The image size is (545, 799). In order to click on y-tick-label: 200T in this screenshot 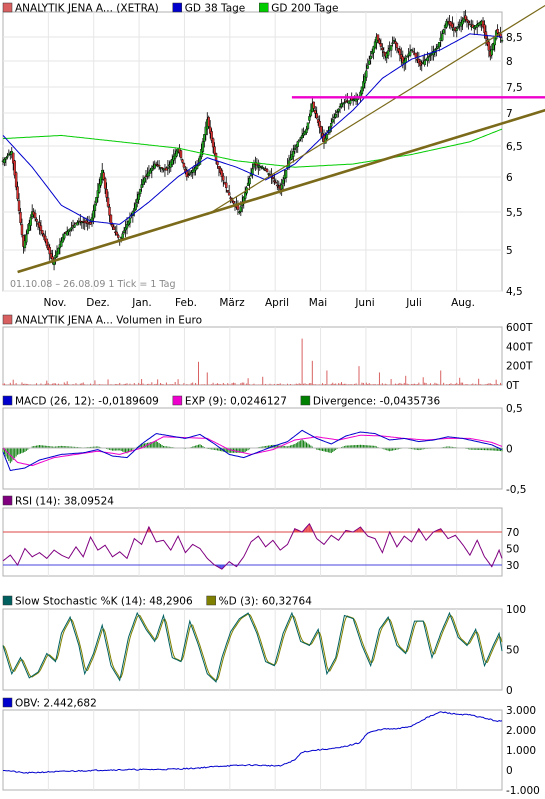, I will do `click(519, 367)`.